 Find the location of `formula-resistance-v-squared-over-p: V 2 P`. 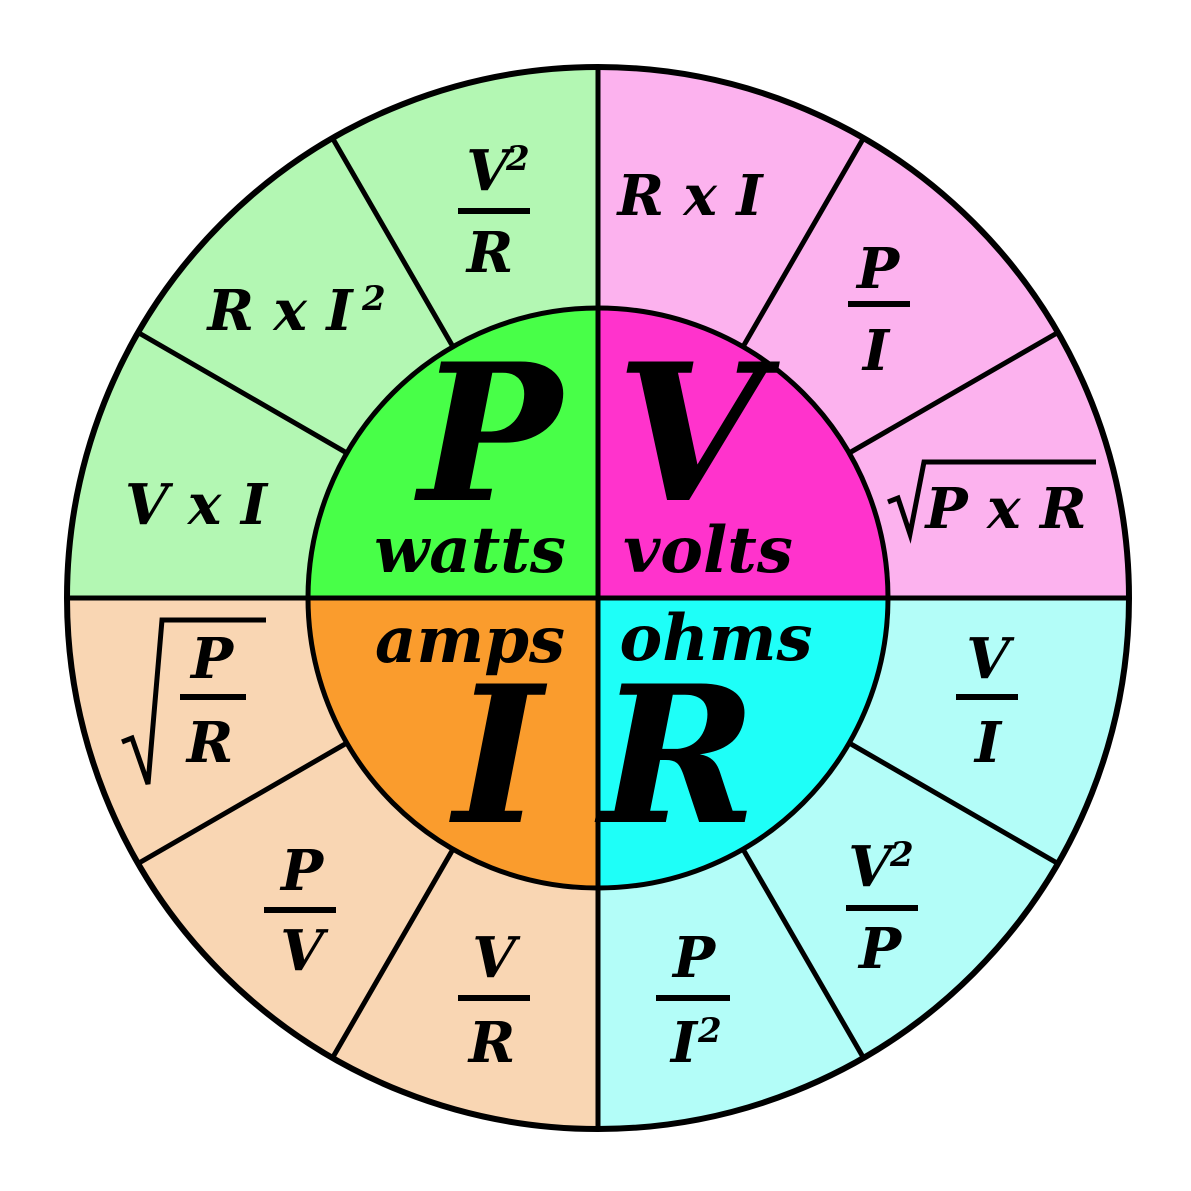

formula-resistance-v-squared-over-p: V 2 P is located at coordinates (882, 908).